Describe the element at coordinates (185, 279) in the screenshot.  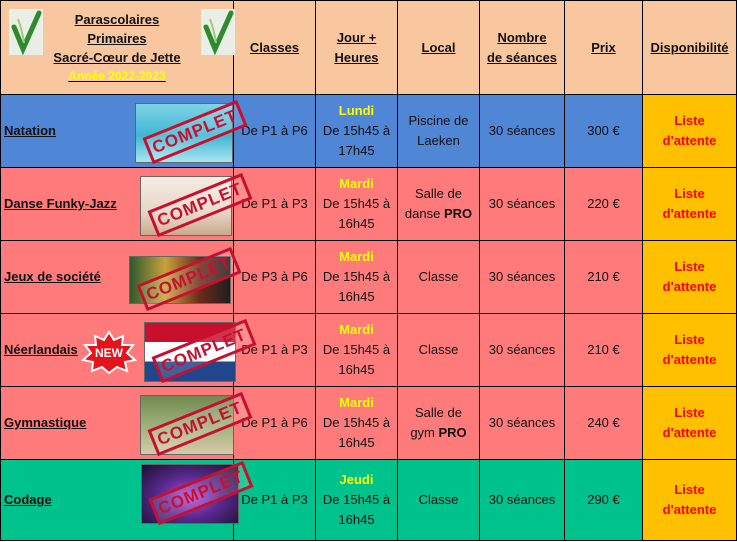
I see `board-games-photo: COMPLET` at that location.